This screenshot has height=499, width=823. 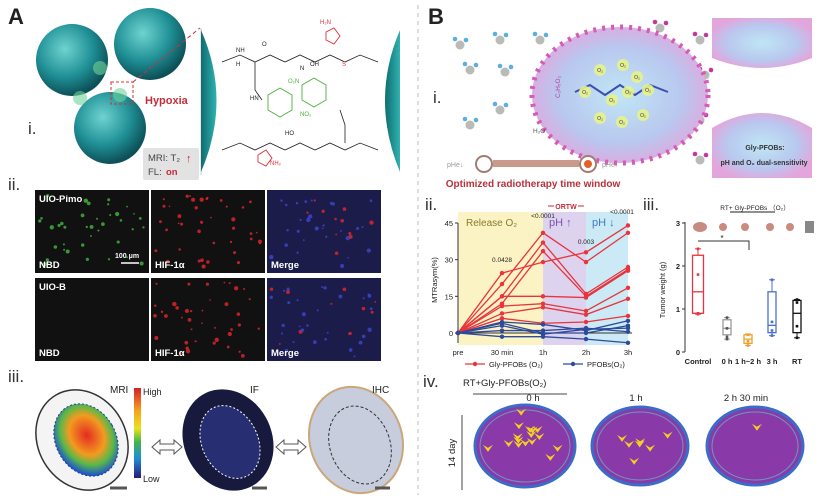 What do you see at coordinates (119, 390) in the screenshot?
I see `mri-label: MRI` at bounding box center [119, 390].